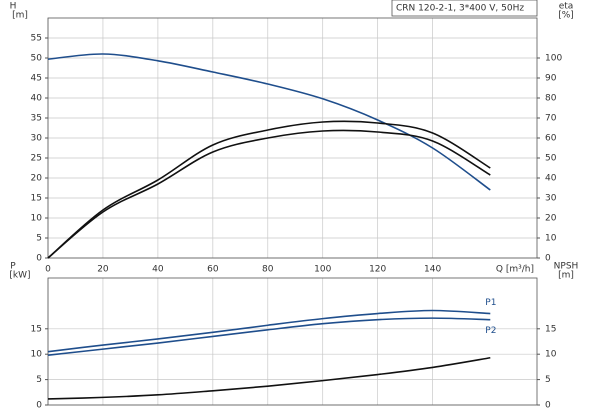 This screenshot has width=593, height=415. I want to click on y2-tick-label: 60, so click(551, 139).